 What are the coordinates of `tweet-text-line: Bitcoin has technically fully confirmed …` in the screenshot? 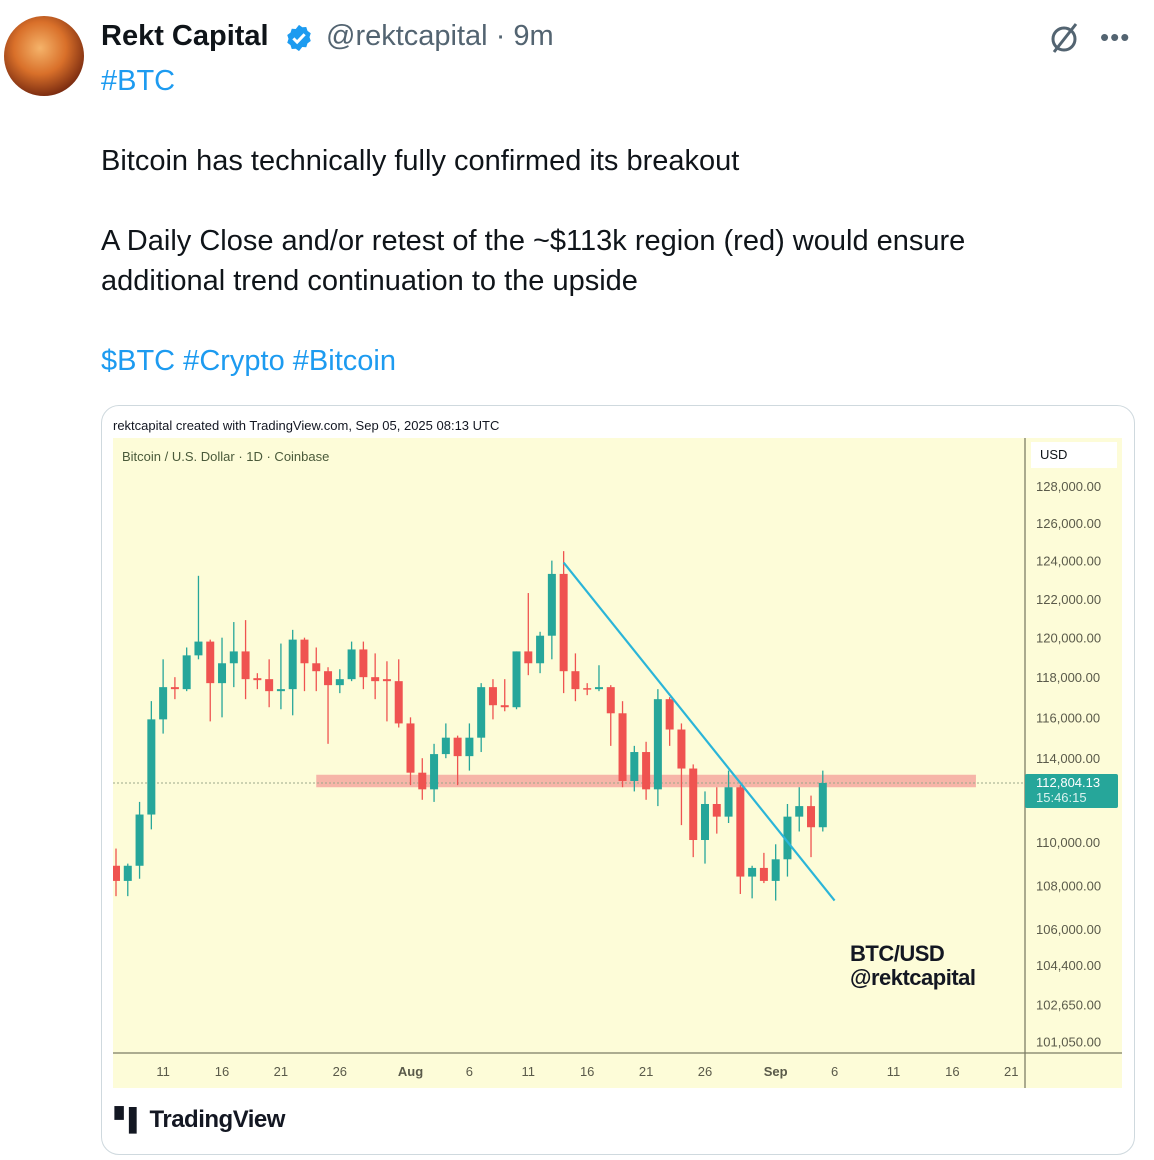 It's located at (420, 161).